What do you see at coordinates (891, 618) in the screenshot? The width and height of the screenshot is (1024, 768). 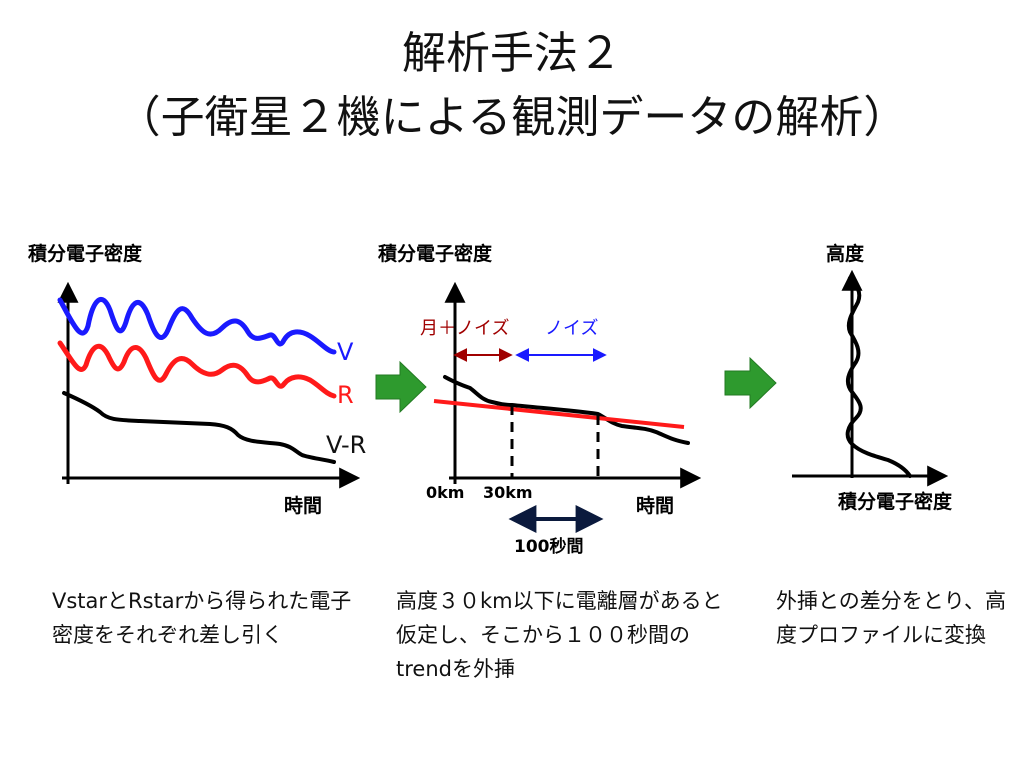 I see `caption-profile-conversion: 外挿との差分をとり、高度プロファイルに変換` at bounding box center [891, 618].